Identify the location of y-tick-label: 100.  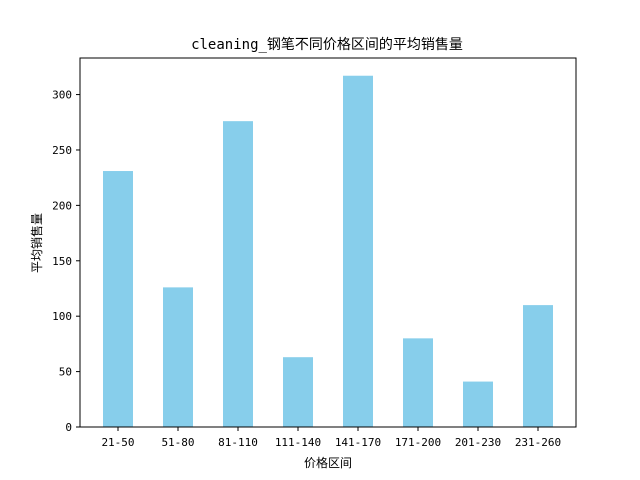
(62, 316).